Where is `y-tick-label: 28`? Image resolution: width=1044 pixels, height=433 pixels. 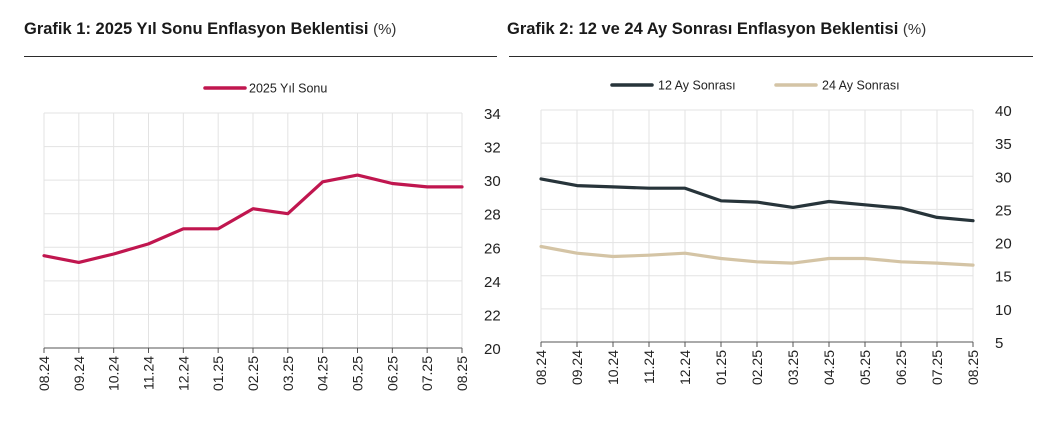 y-tick-label: 28 is located at coordinates (492, 215).